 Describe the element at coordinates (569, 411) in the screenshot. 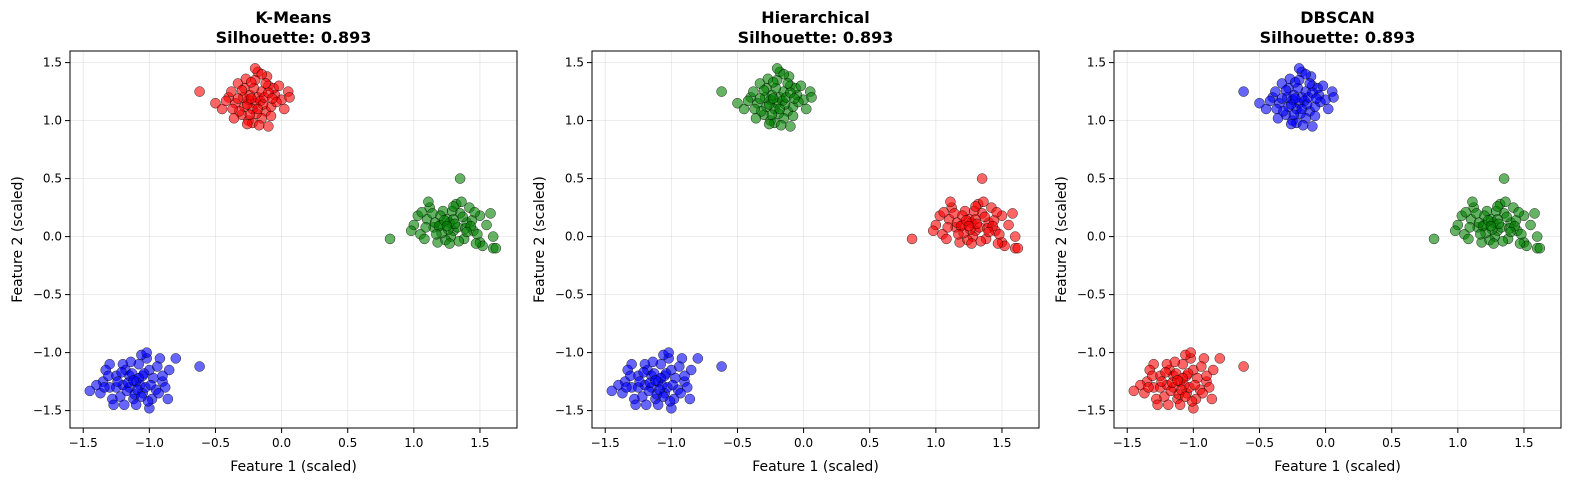

I see `y-tick-label: −1.5` at that location.